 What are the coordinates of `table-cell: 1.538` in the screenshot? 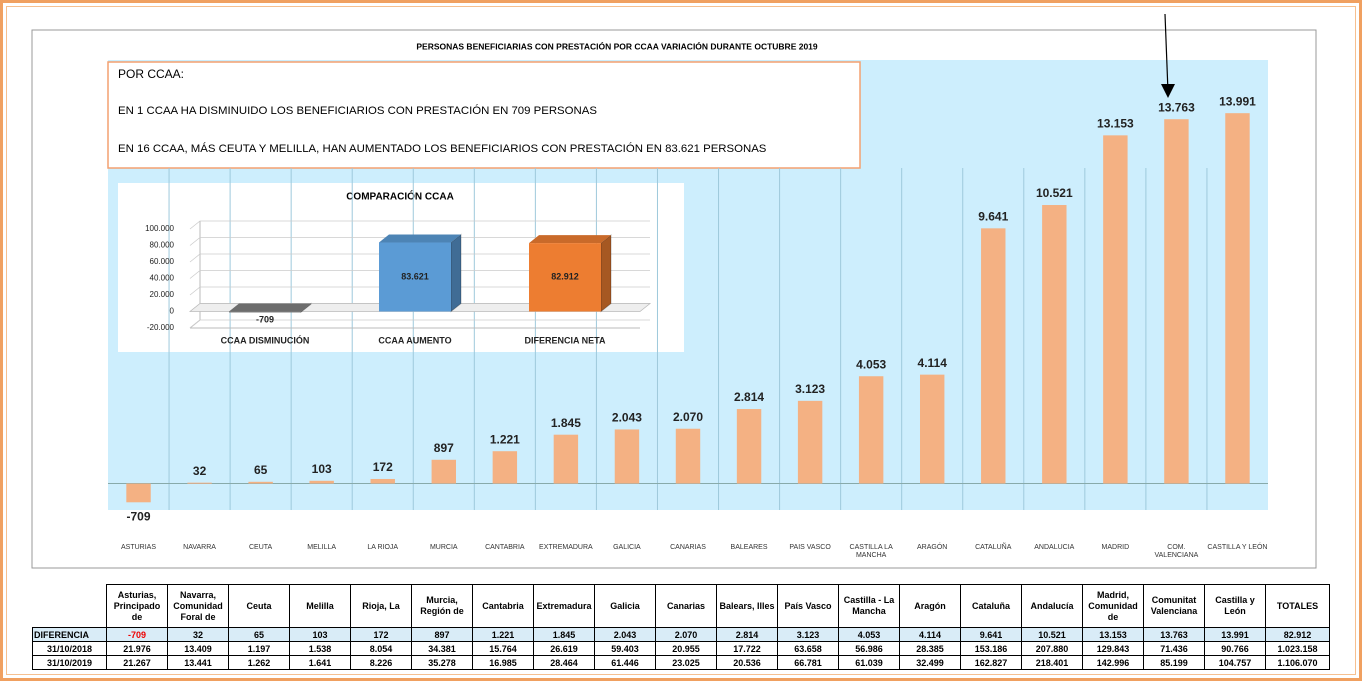 It's located at (320, 648).